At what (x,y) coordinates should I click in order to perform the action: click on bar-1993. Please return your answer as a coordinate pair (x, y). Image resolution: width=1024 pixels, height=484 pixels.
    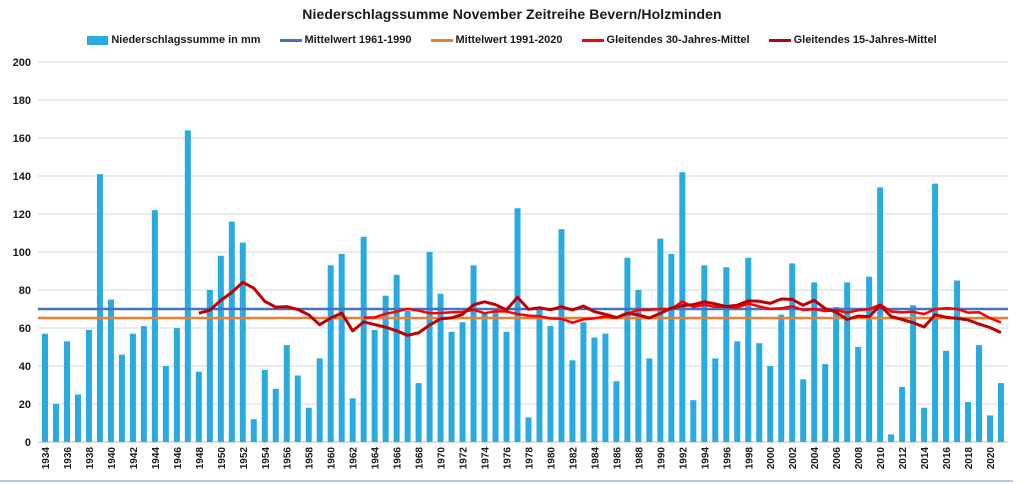
    Looking at the image, I should click on (693, 421).